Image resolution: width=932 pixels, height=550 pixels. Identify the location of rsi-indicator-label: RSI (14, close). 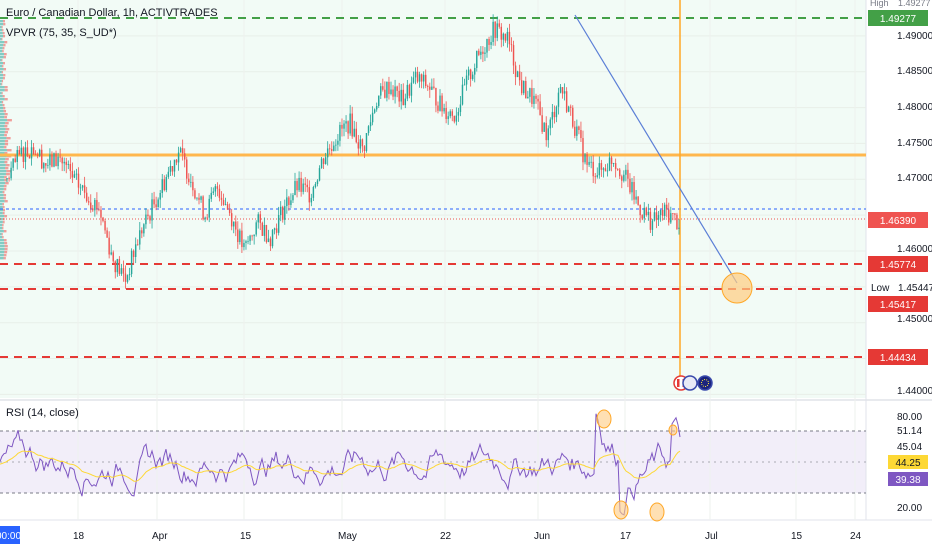
(42, 413).